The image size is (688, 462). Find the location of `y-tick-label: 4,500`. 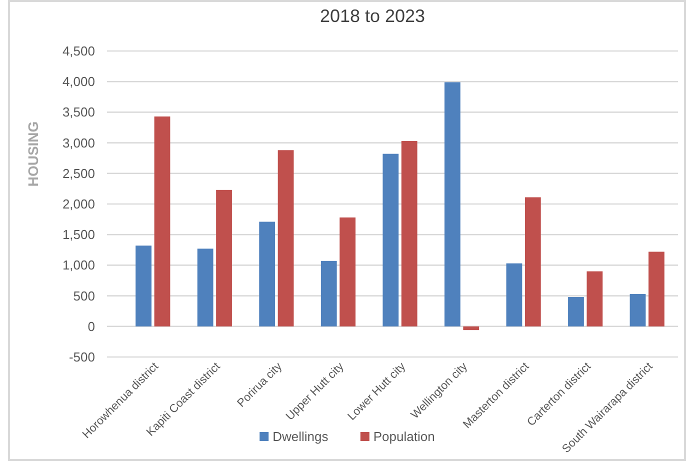

y-tick-label: 4,500 is located at coordinates (78, 51).